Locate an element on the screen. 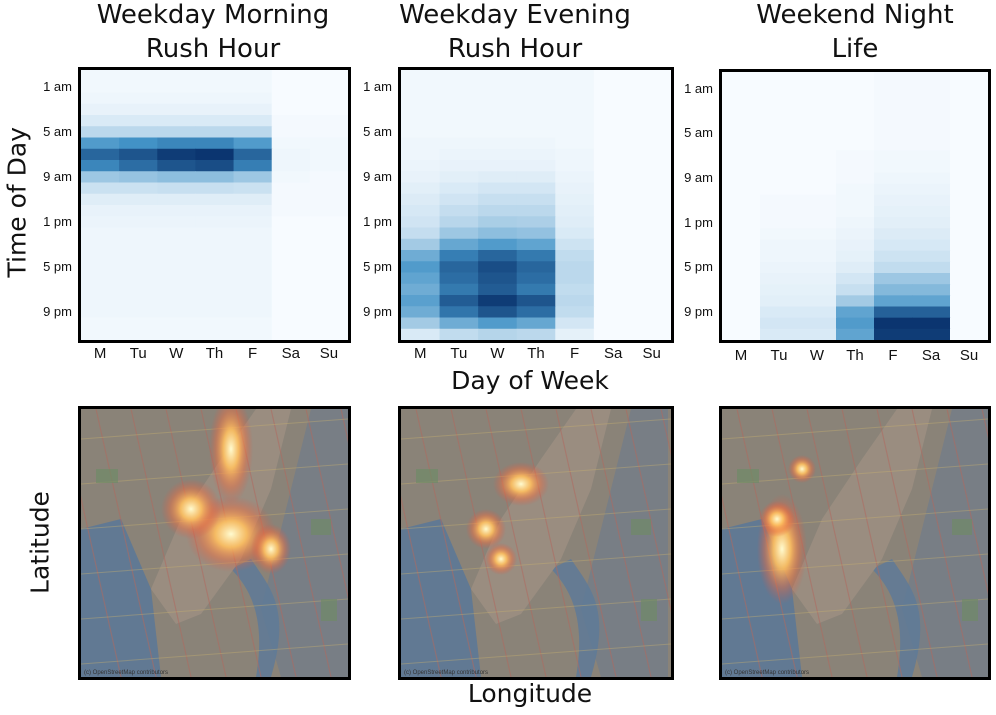 This screenshot has height=715, width=996. map-heat-glow is located at coordinates (191, 509).